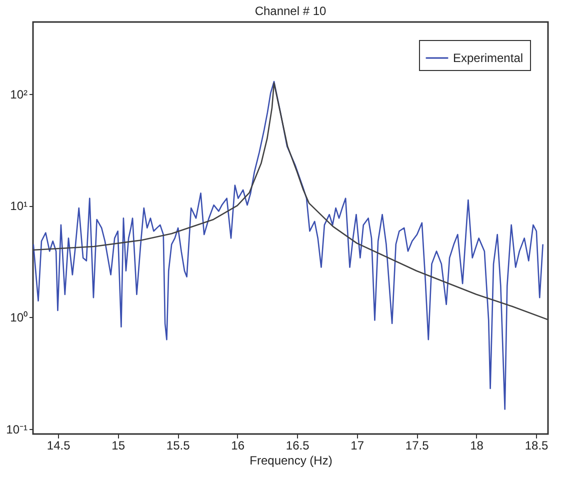 Image resolution: width=575 pixels, height=500 pixels. What do you see at coordinates (58, 445) in the screenshot?
I see `x-tick-label: 14.5` at bounding box center [58, 445].